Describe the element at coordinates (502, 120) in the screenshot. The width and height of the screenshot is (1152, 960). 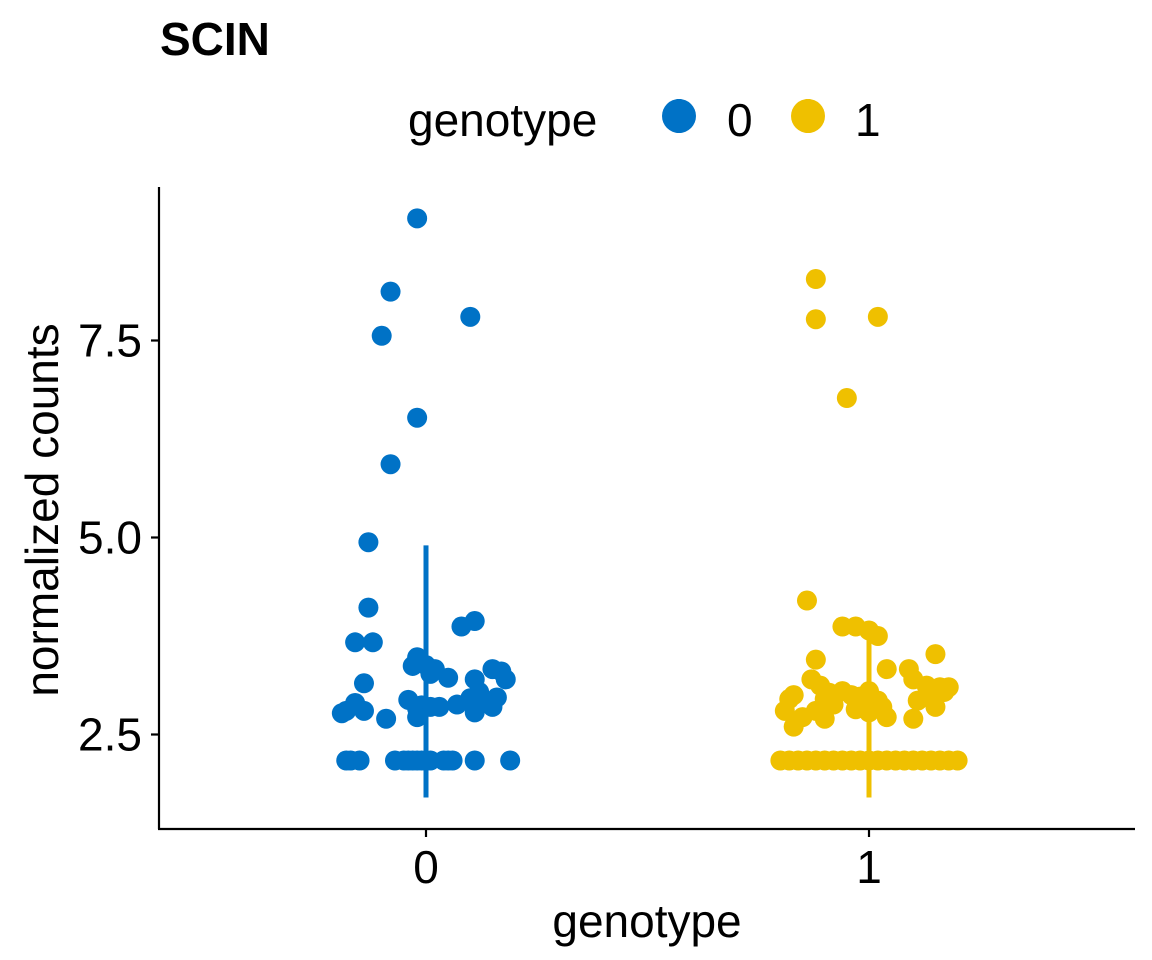
I see `legend-title: genotype` at that location.